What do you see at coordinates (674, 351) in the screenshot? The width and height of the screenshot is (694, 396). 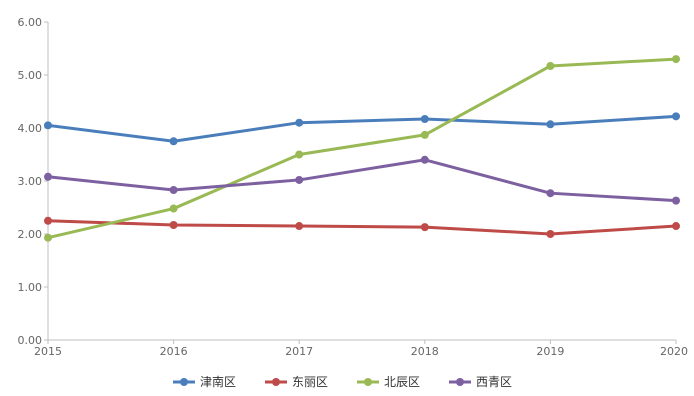 I see `x-tick-label: 2020` at bounding box center [674, 351].